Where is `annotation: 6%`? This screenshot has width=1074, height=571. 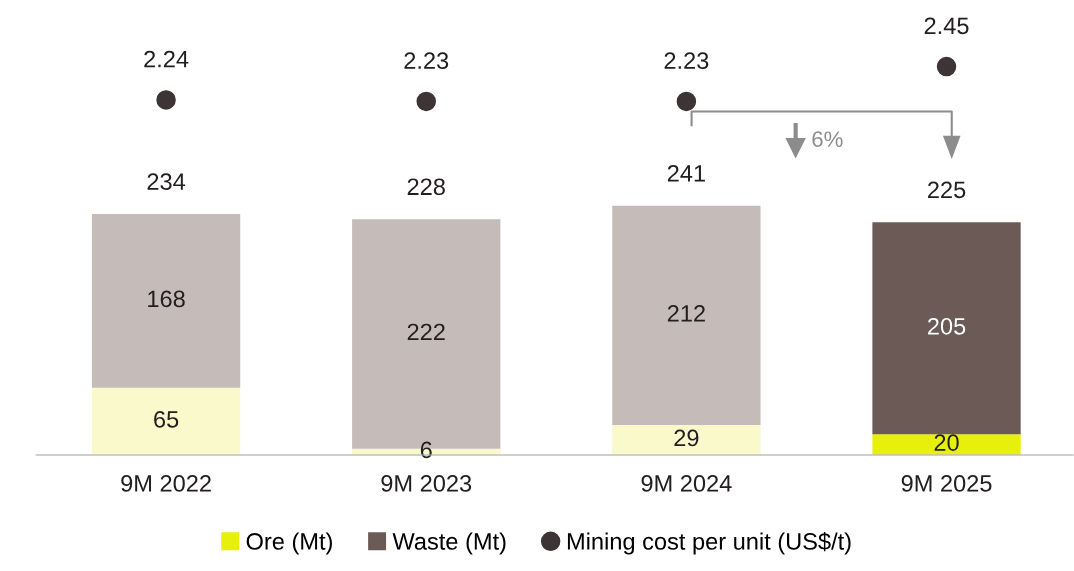 annotation: 6% is located at coordinates (827, 139).